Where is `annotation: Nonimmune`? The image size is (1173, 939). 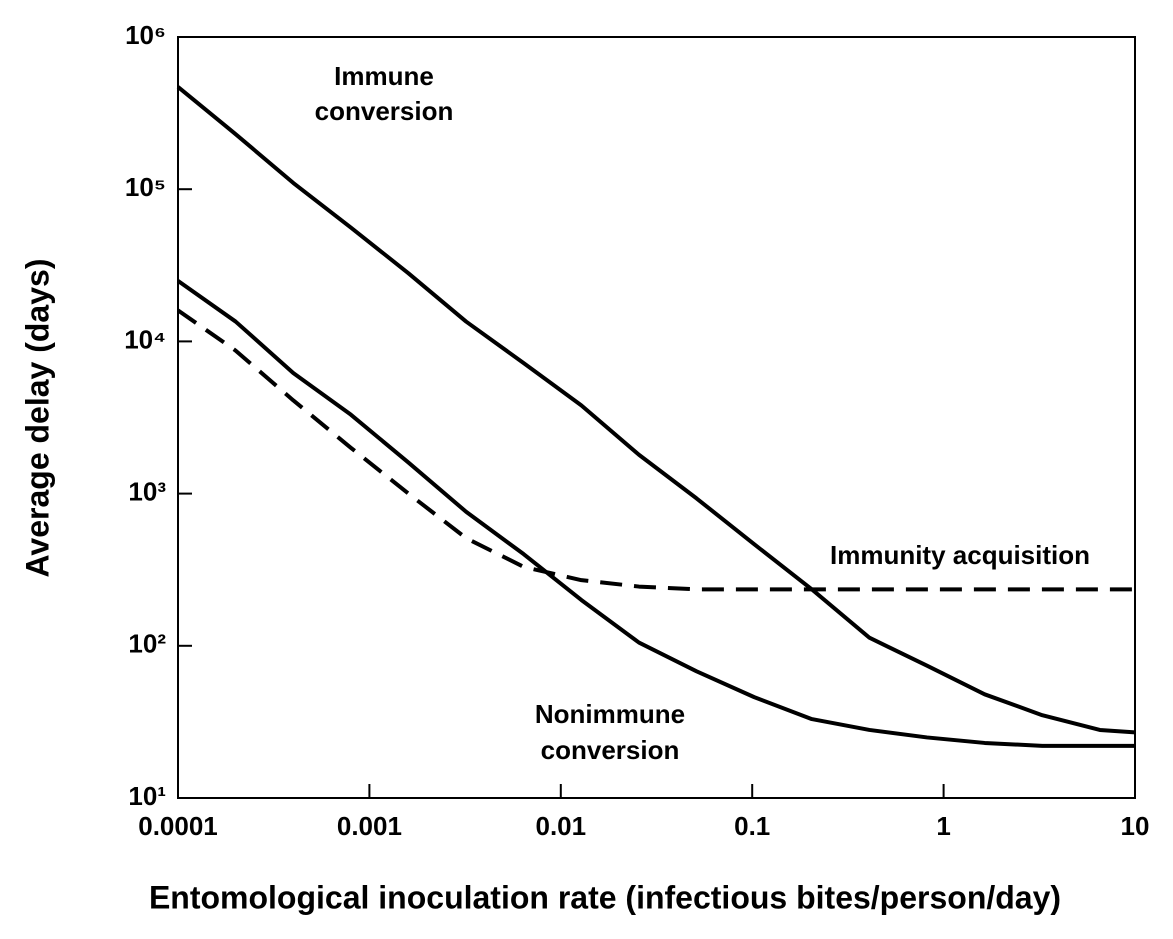
annotation: Nonimmune is located at coordinates (610, 714).